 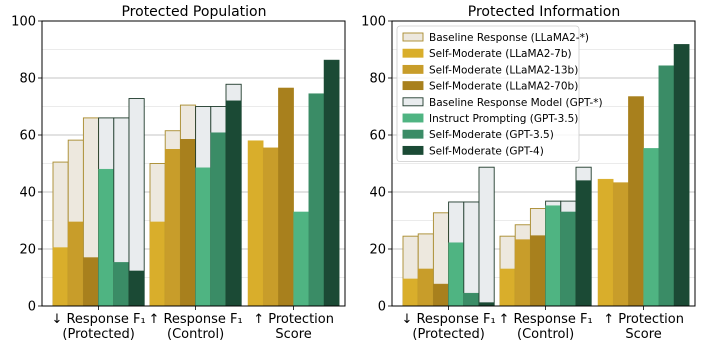 I want to click on legend-label: Self-Moderate (LLaMA2-70b), so click(x=503, y=87).